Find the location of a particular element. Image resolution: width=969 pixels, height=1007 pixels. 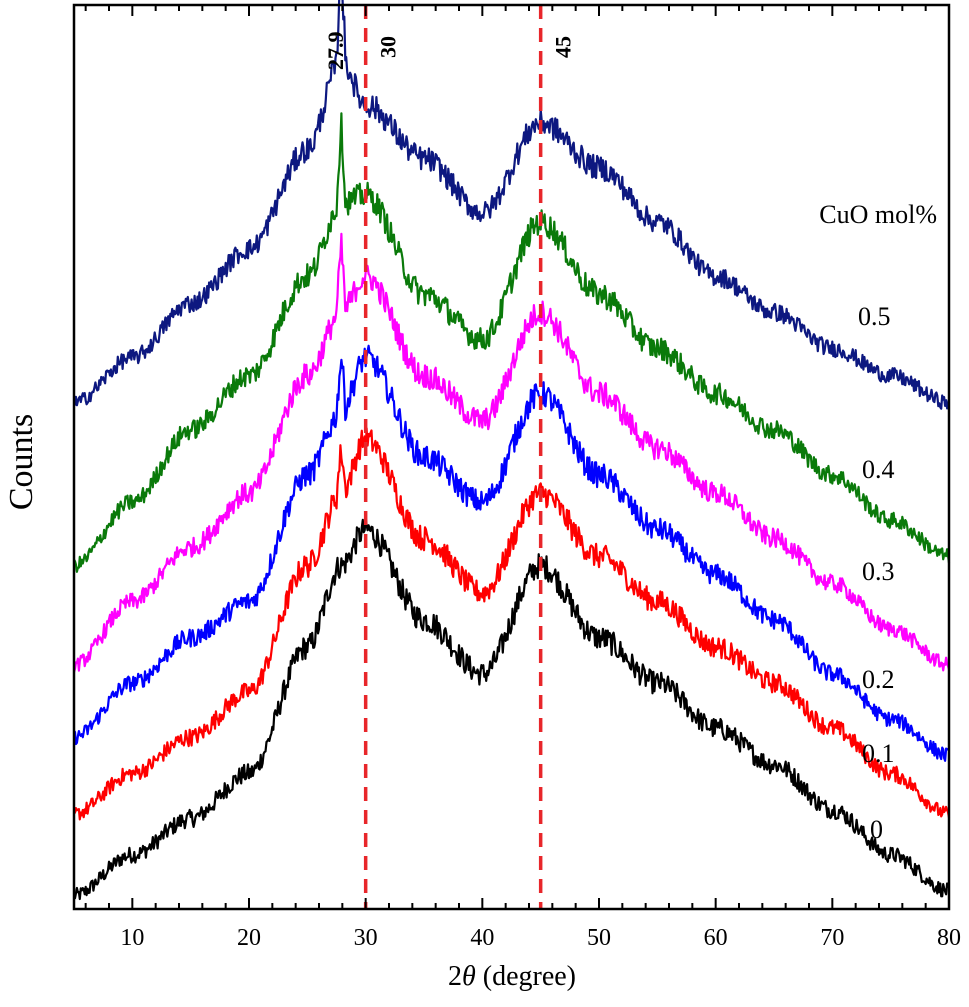

x-tick-label-10: 10 is located at coordinates (132, 938).